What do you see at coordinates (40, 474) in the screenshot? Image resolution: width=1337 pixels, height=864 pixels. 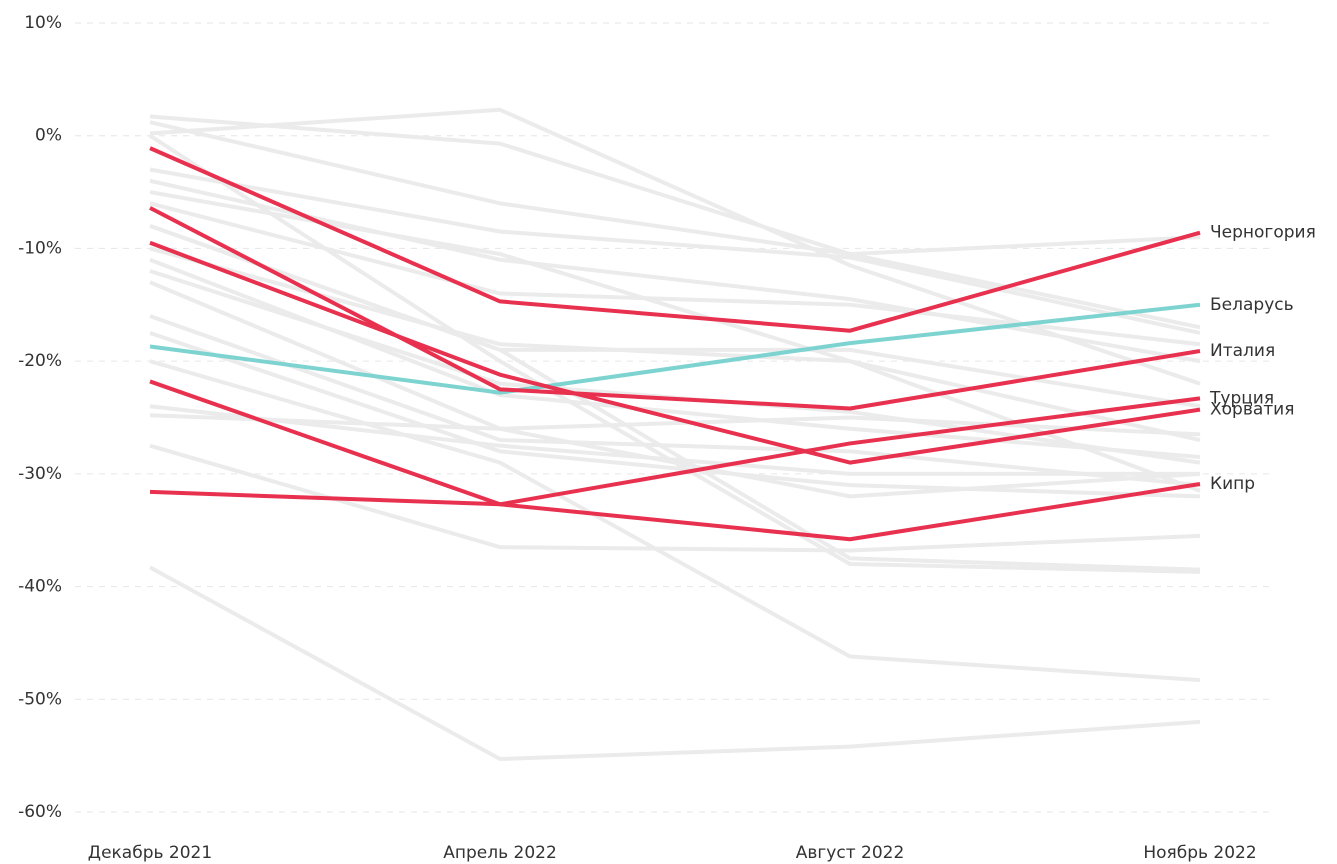 I see `y-tick-label: -30%` at bounding box center [40, 474].